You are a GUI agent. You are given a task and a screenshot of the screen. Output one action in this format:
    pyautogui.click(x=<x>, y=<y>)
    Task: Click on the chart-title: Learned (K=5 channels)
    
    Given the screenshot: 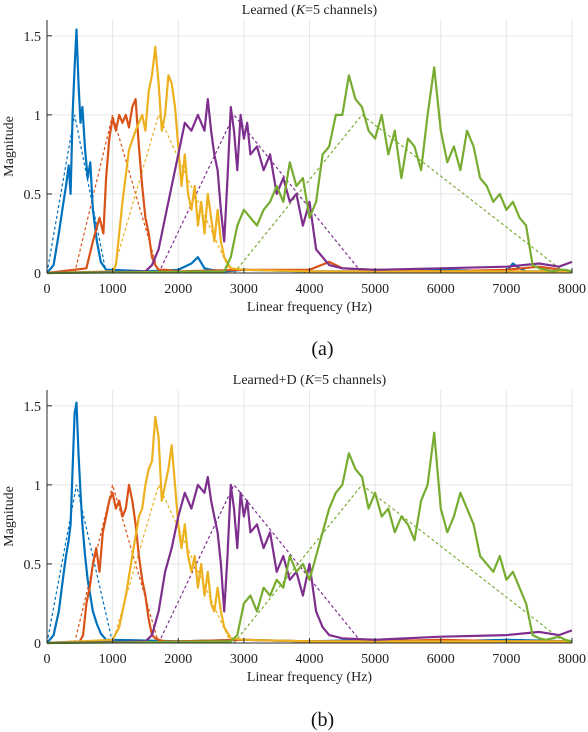 What is the action you would take?
    pyautogui.click(x=310, y=10)
    